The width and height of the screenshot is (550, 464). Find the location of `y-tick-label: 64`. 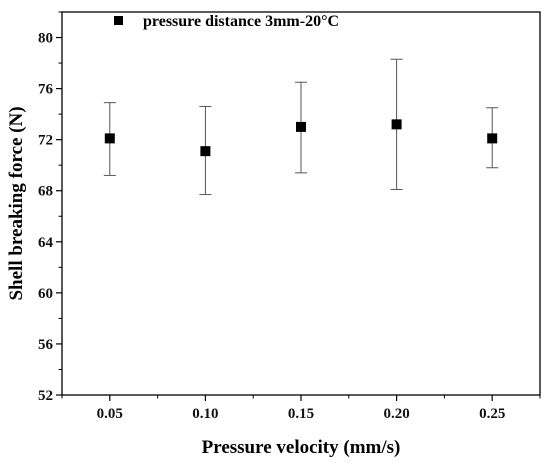

y-tick-label: 64 is located at coordinates (46, 243).